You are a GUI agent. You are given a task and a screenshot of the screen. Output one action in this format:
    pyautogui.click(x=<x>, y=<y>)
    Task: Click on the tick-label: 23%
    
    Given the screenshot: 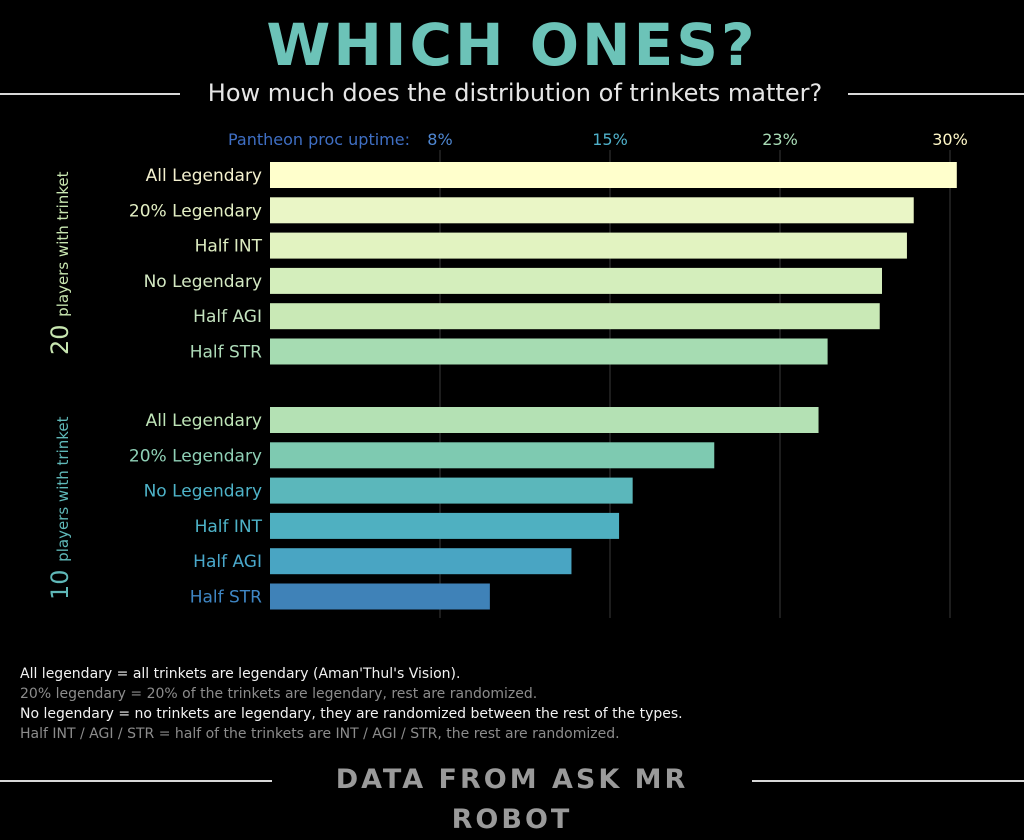 What is the action you would take?
    pyautogui.click(x=780, y=139)
    